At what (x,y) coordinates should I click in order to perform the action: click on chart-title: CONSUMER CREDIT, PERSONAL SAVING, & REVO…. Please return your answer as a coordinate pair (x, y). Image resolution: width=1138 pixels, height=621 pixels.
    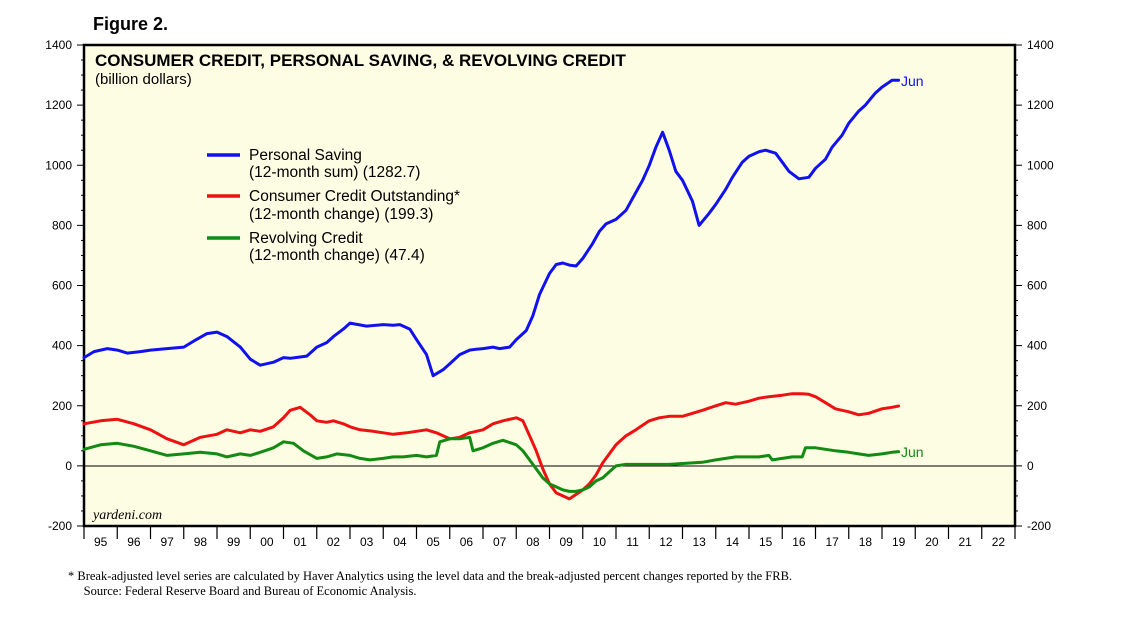
    Looking at the image, I should click on (360, 60).